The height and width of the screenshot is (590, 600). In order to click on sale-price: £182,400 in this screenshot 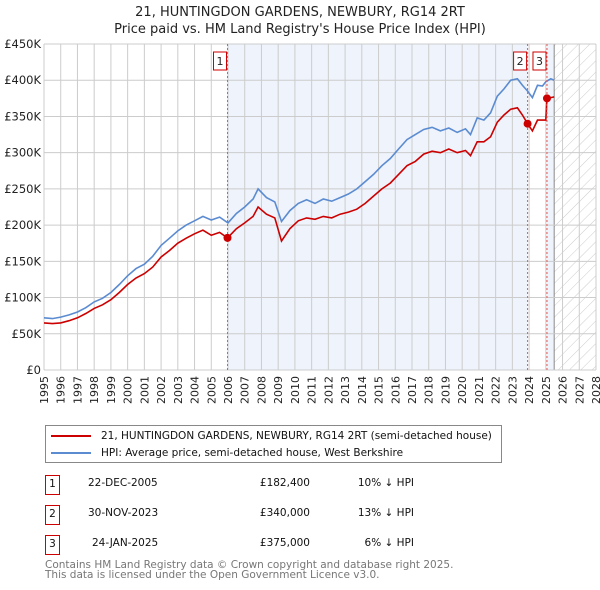, I will do `click(284, 483)`.